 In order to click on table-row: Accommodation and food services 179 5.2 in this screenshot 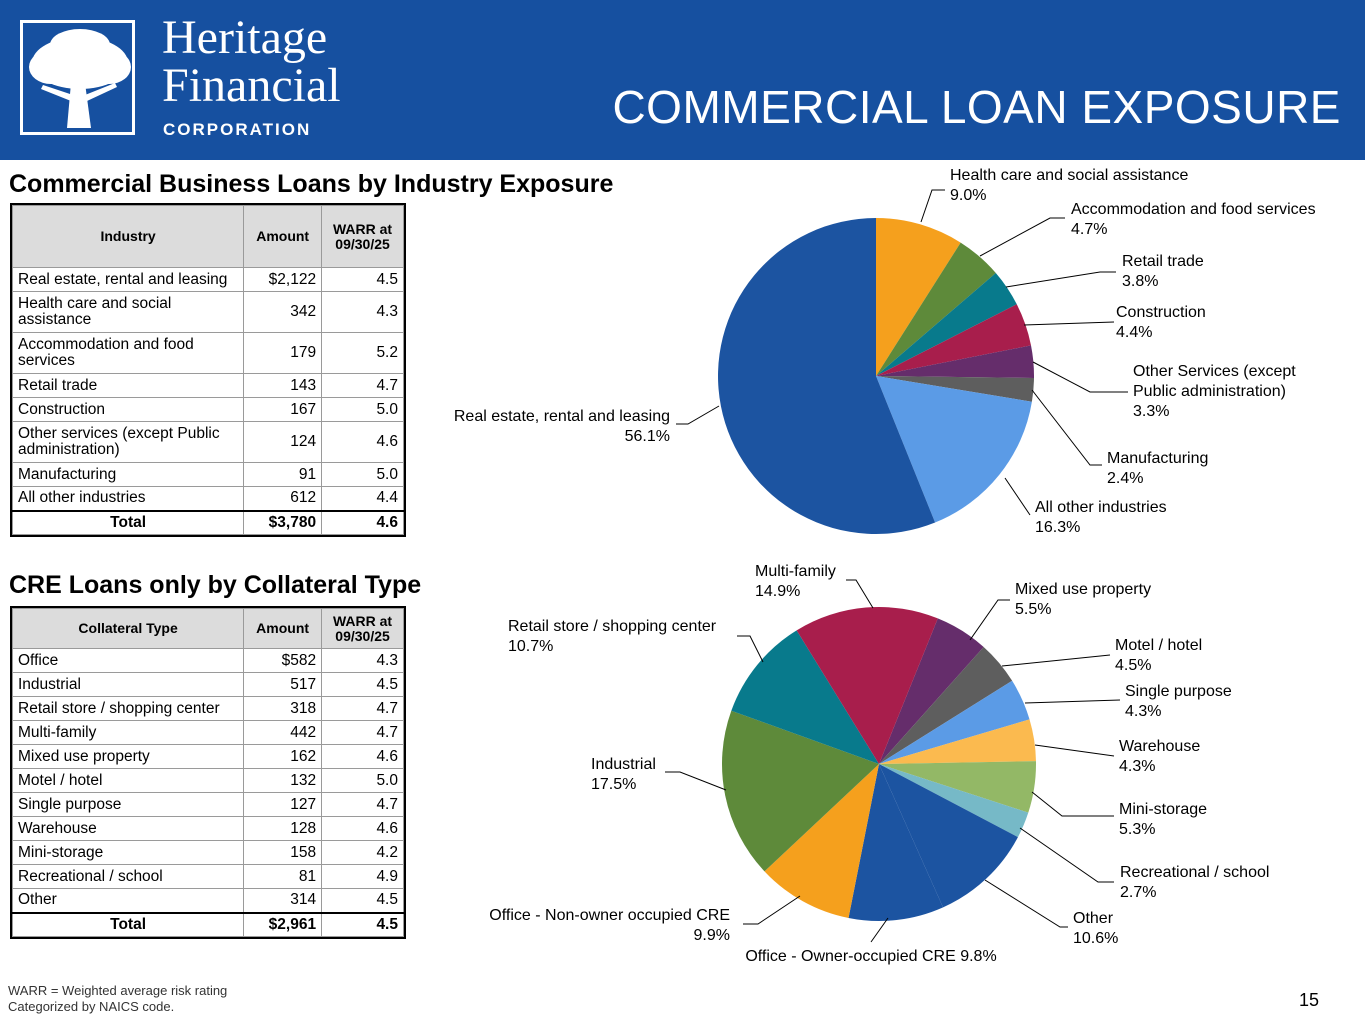, I will do `click(207, 353)`.